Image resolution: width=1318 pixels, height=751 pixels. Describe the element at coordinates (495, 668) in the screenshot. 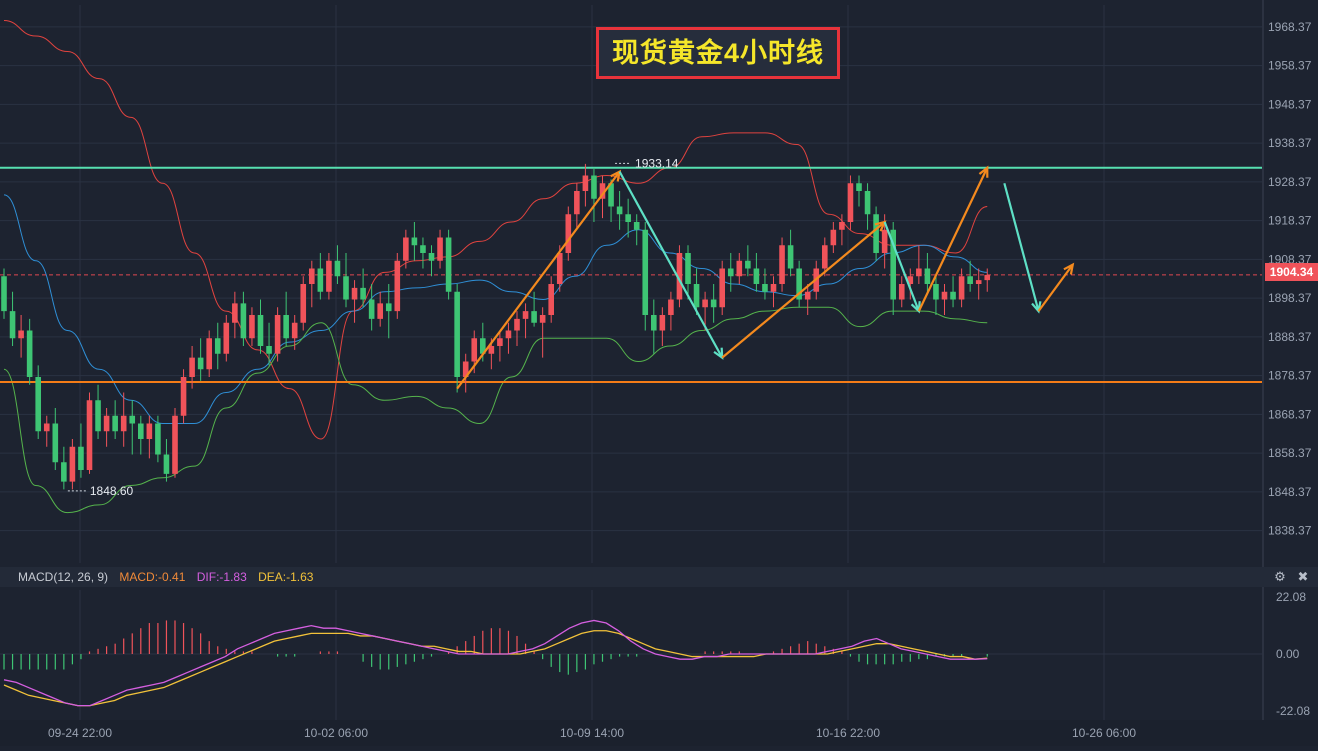

I see `dea-line` at that location.